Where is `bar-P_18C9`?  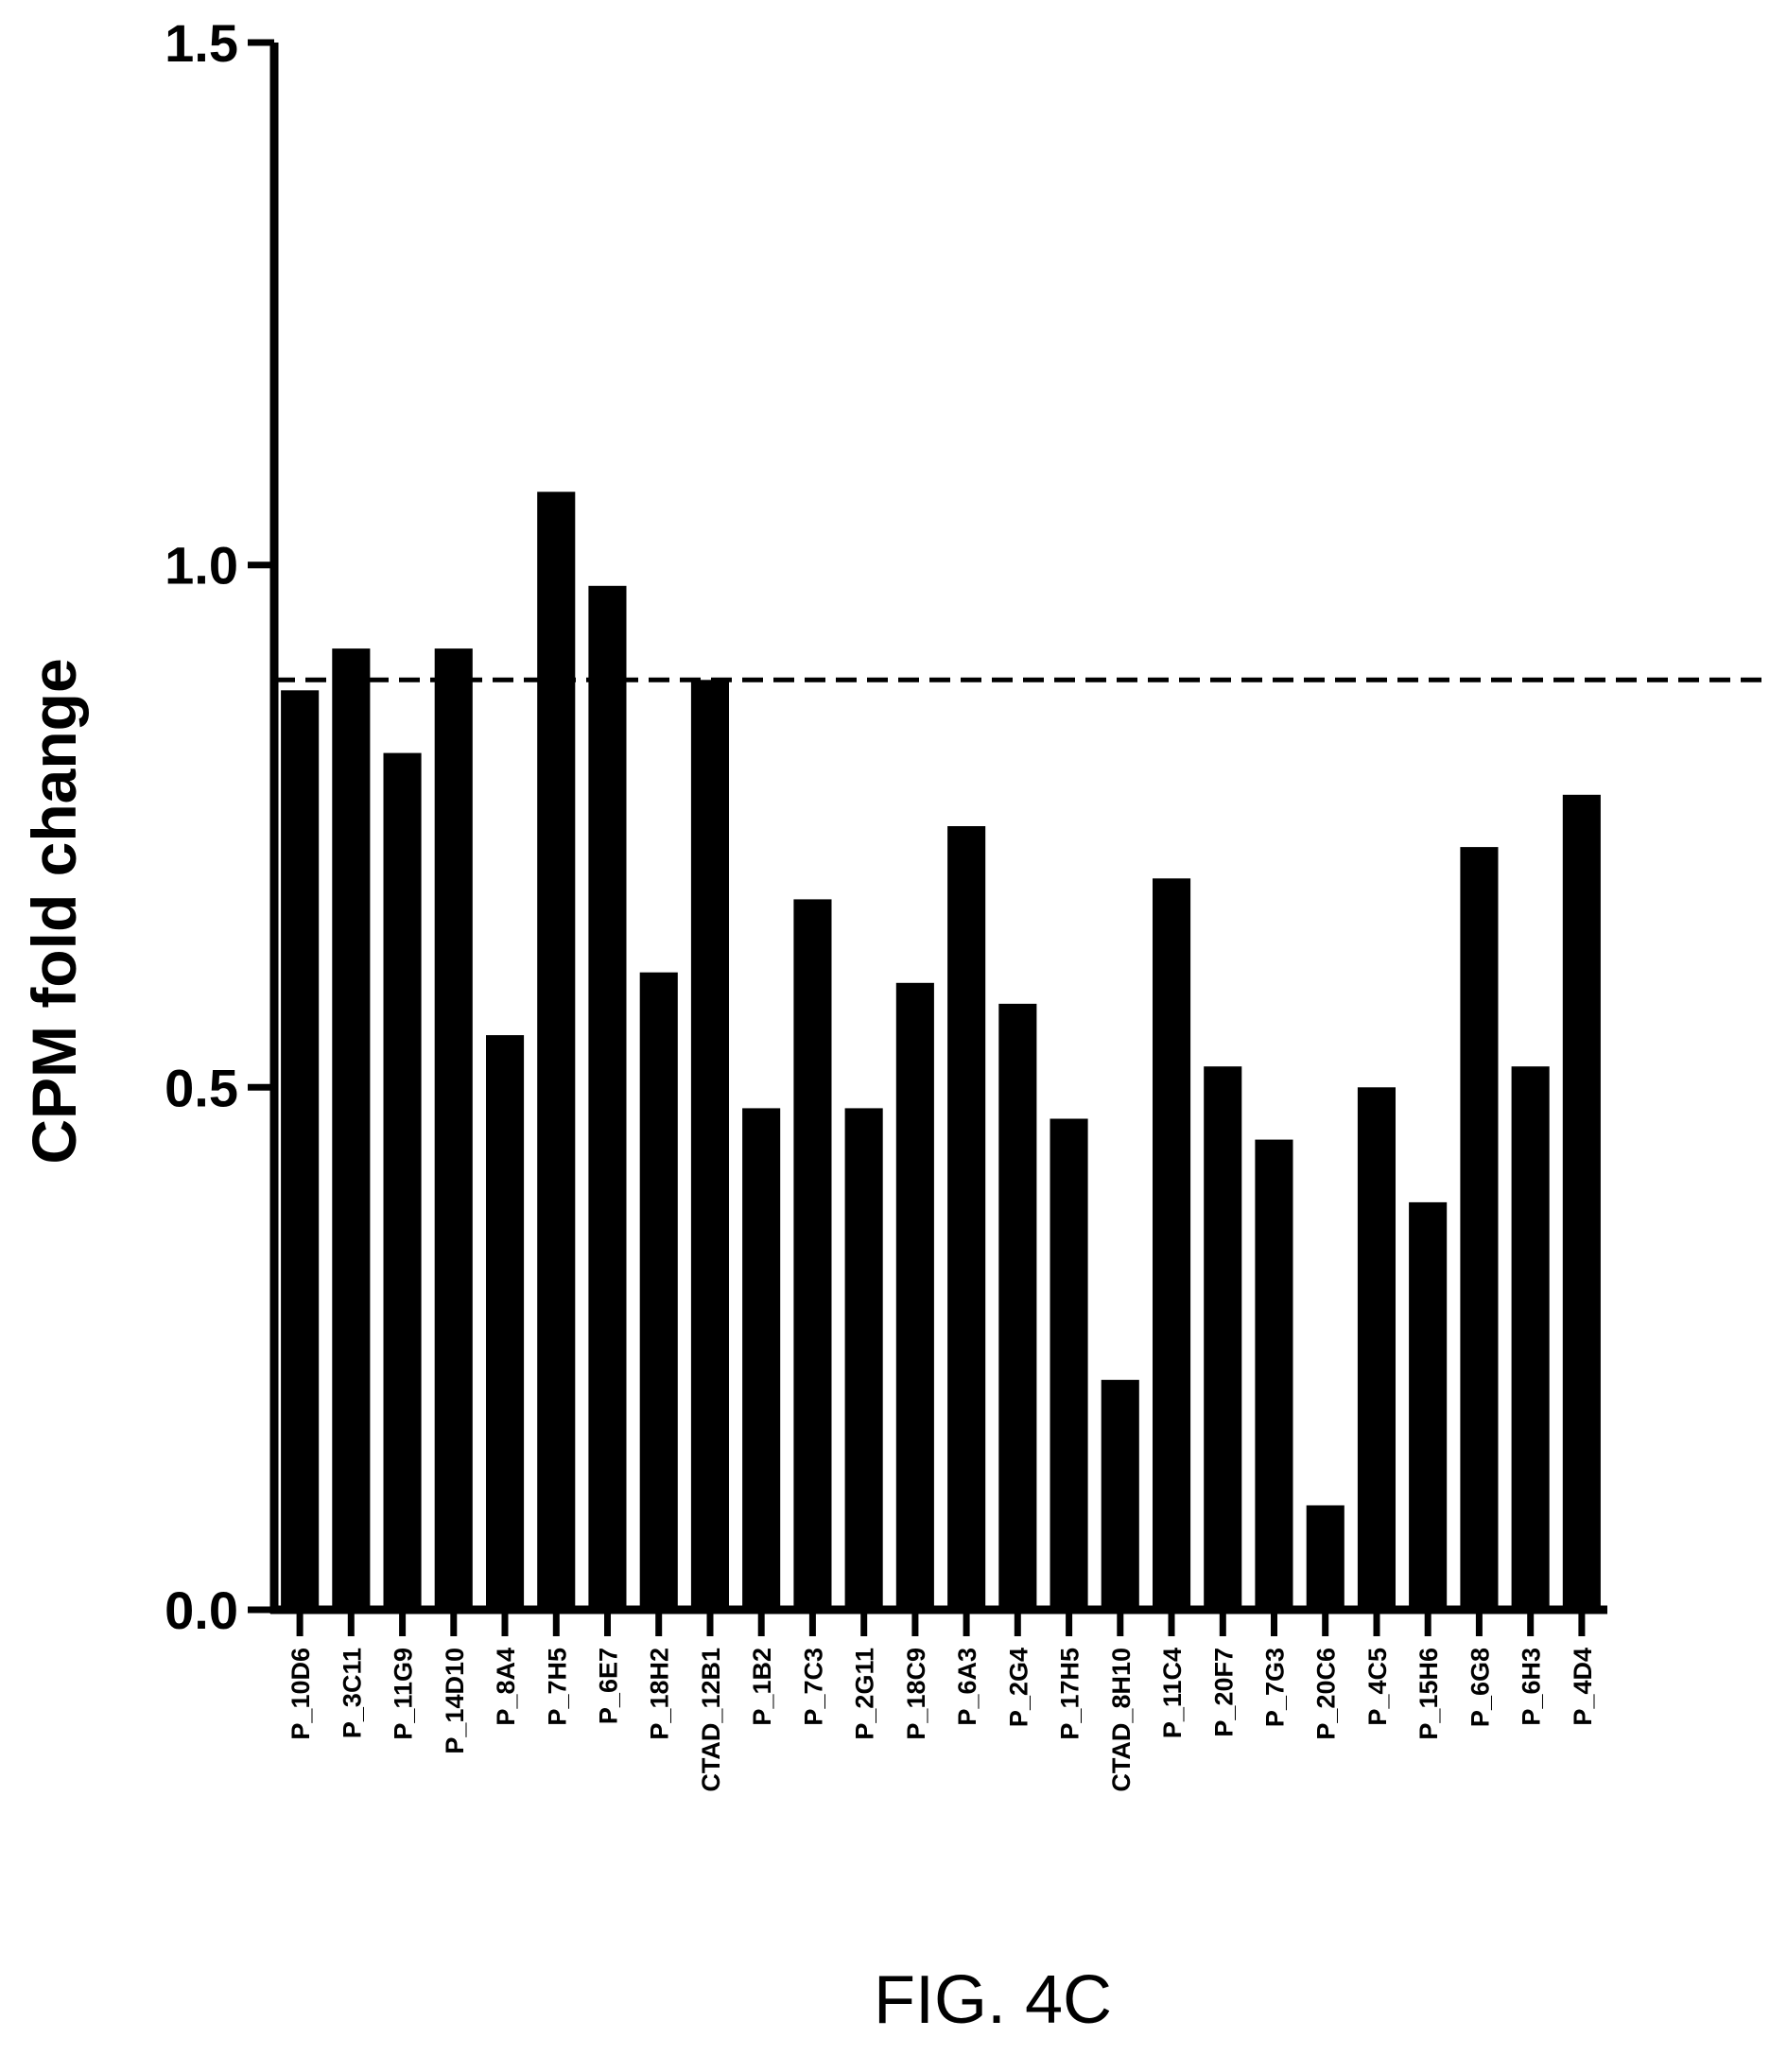 bar-P_18C9 is located at coordinates (914, 1296).